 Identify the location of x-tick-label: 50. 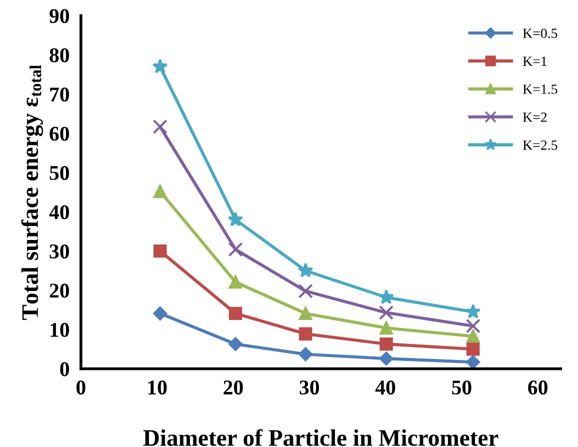
(462, 387).